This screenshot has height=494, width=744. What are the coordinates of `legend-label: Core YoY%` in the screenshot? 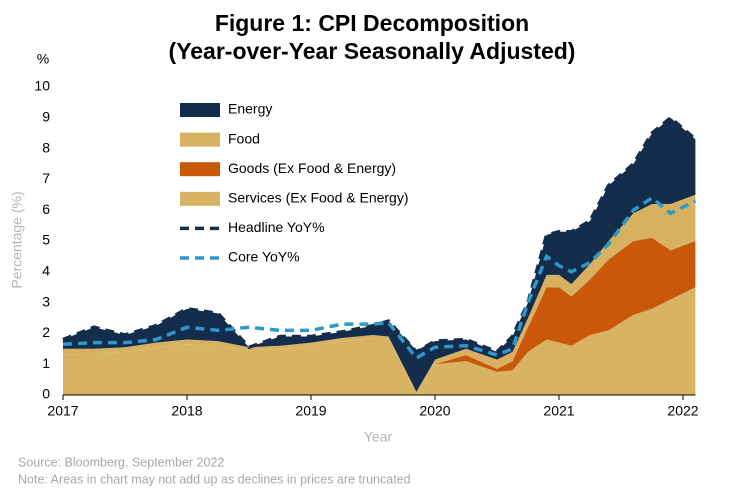 It's located at (264, 257).